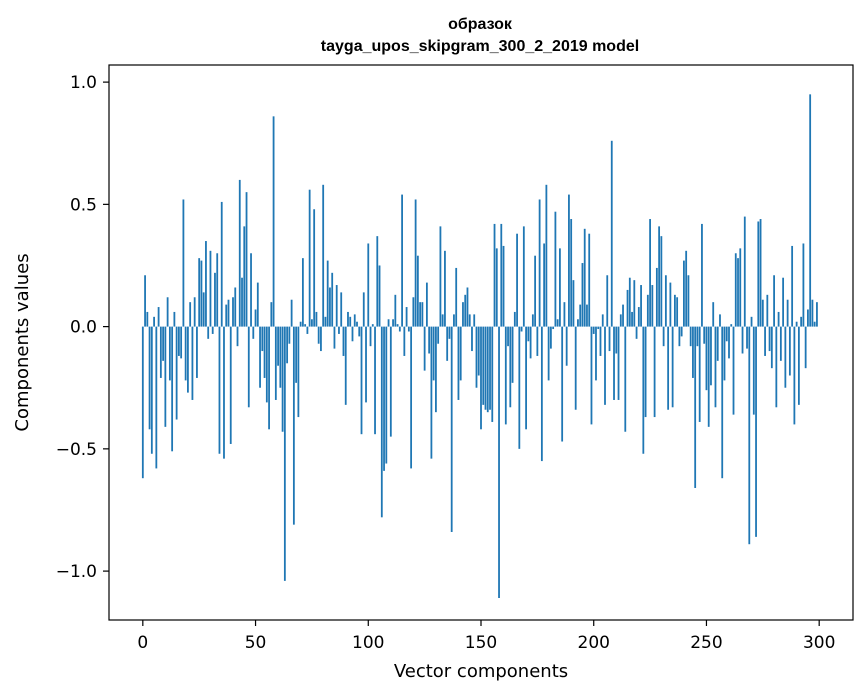 This screenshot has width=867, height=696. I want to click on x-axis-label: Vector components, so click(481, 671).